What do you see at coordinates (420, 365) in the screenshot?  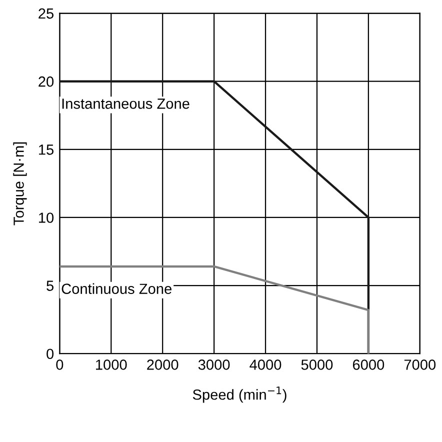 I see `x-tick-label: 7000` at bounding box center [420, 365].